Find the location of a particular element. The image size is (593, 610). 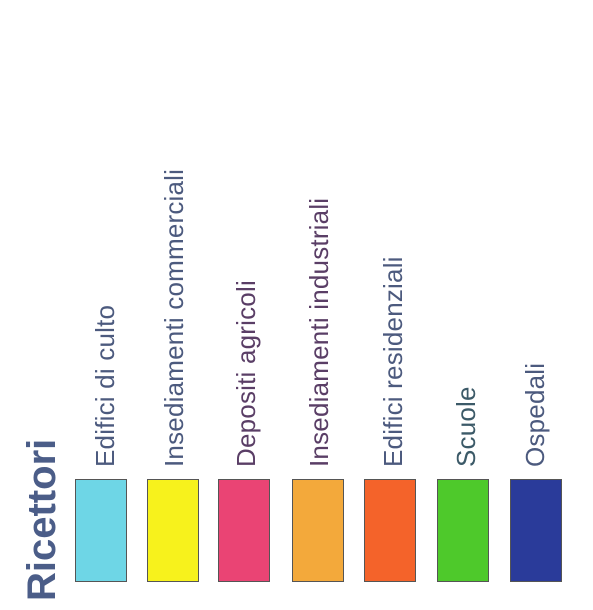

legend-label: Edifici residenziali is located at coordinates (393, 361).